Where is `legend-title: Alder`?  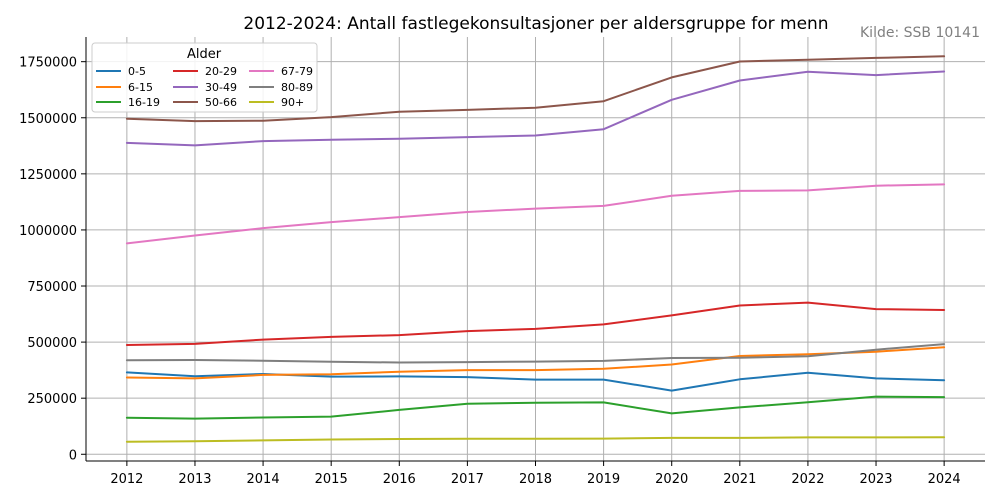
legend-title: Alder is located at coordinates (204, 54).